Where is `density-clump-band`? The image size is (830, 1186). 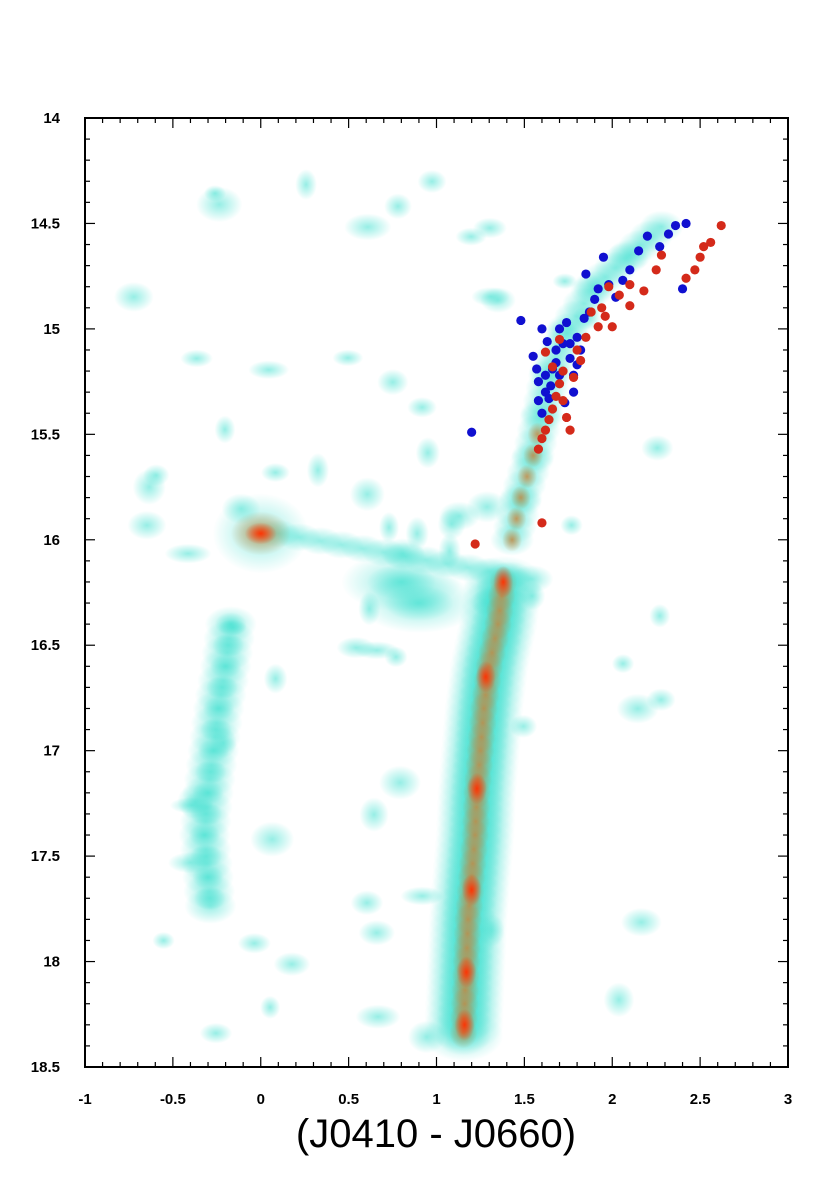 density-clump-band is located at coordinates (531, 579).